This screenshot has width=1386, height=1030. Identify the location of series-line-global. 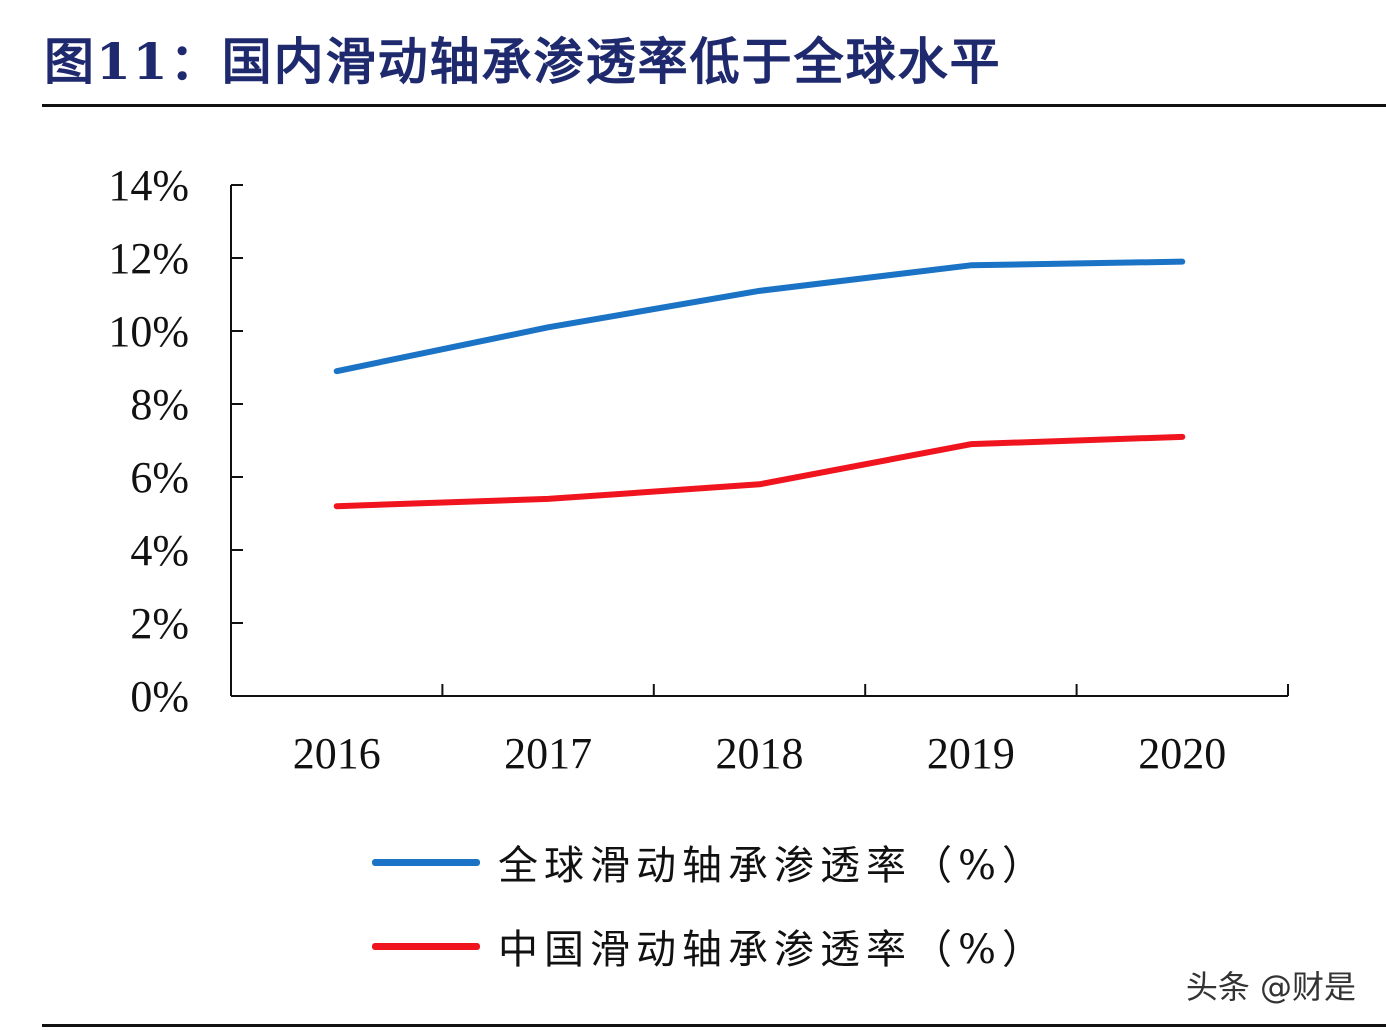
(759, 316).